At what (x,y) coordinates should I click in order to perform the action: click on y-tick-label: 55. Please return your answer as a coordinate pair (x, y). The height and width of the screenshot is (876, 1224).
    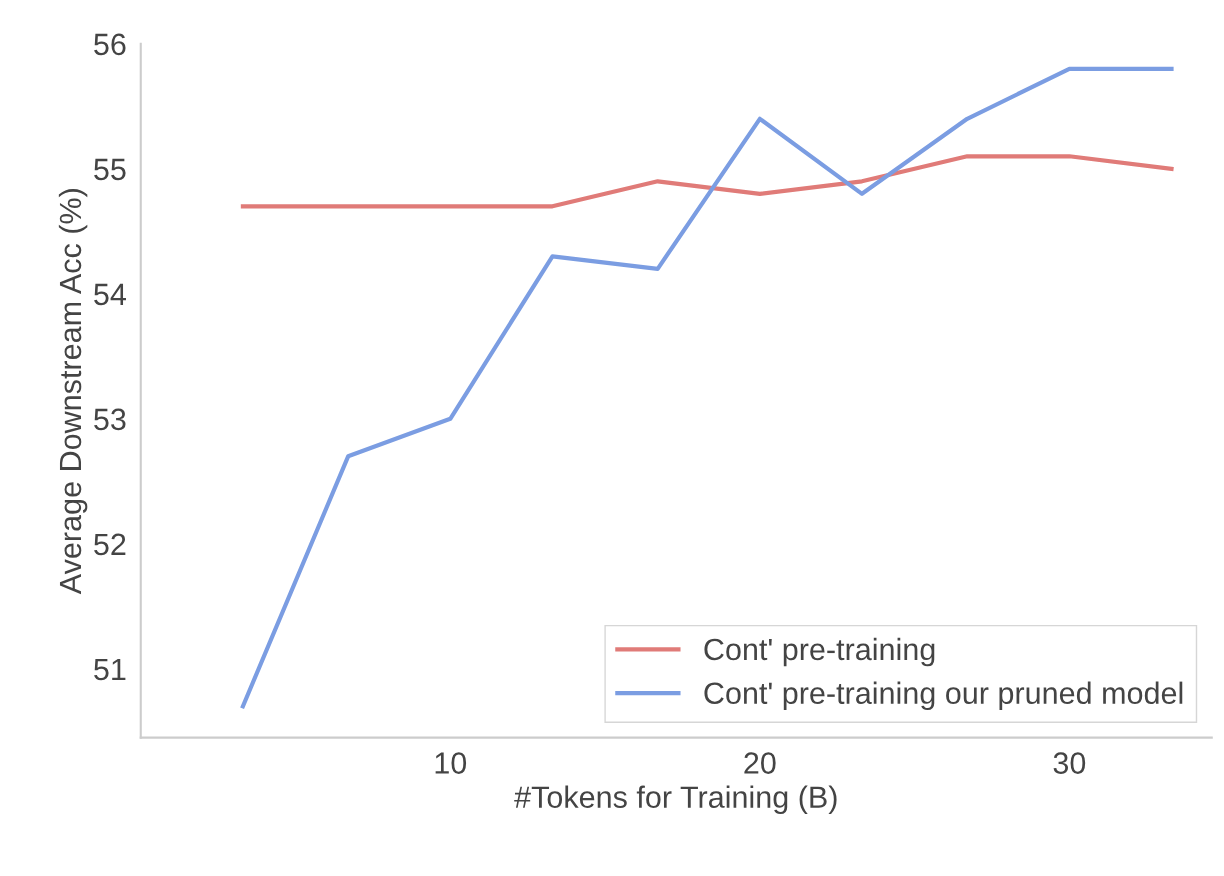
    Looking at the image, I should click on (110, 169).